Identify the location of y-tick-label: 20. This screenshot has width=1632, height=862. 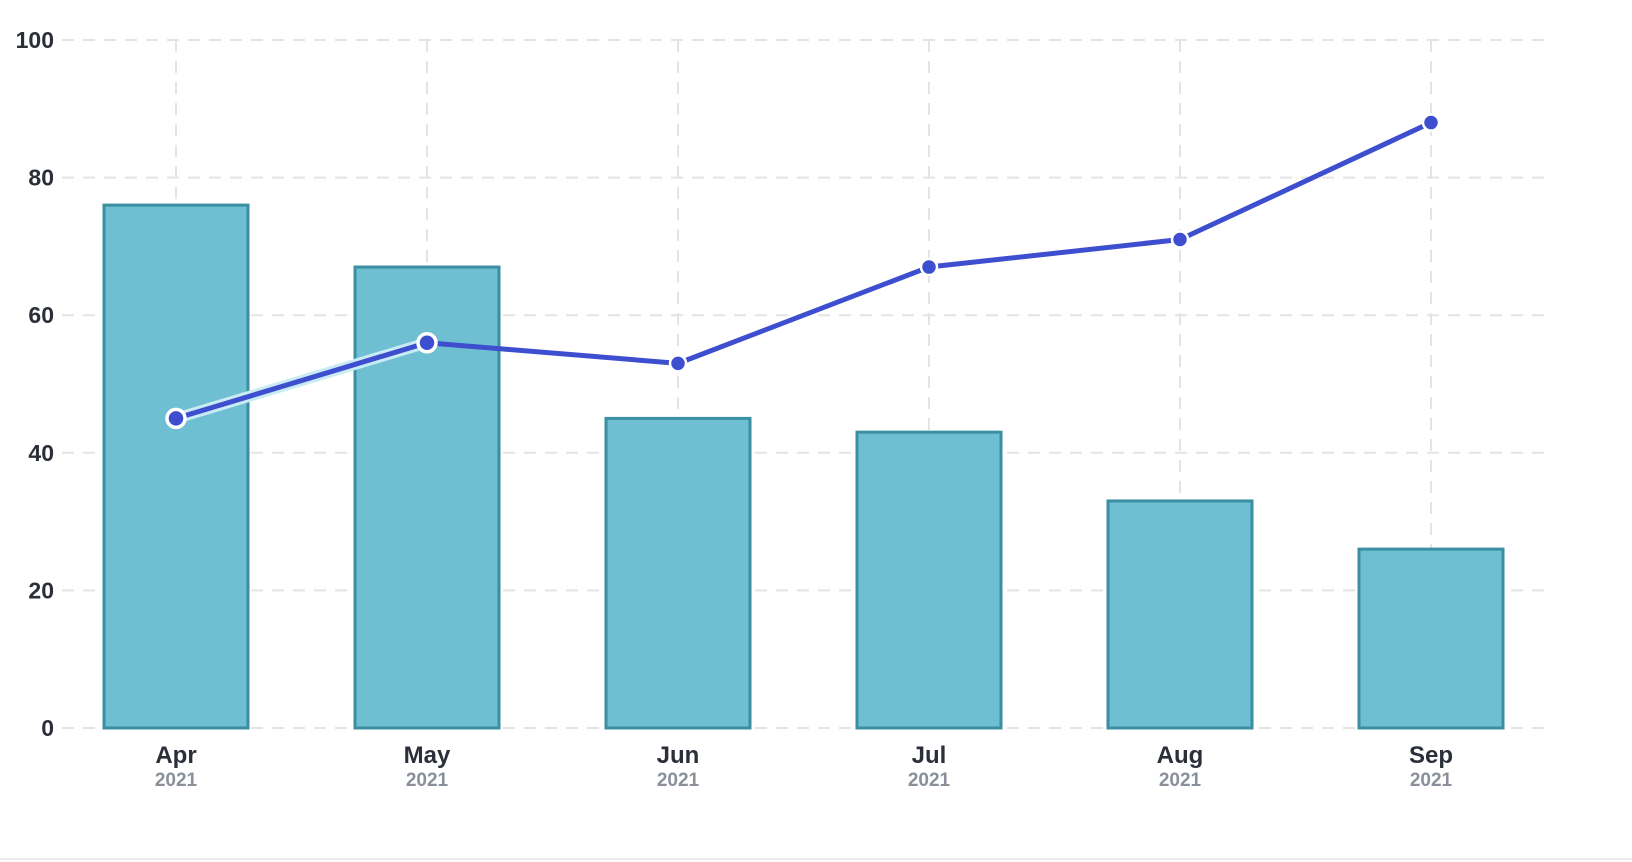
(41, 590).